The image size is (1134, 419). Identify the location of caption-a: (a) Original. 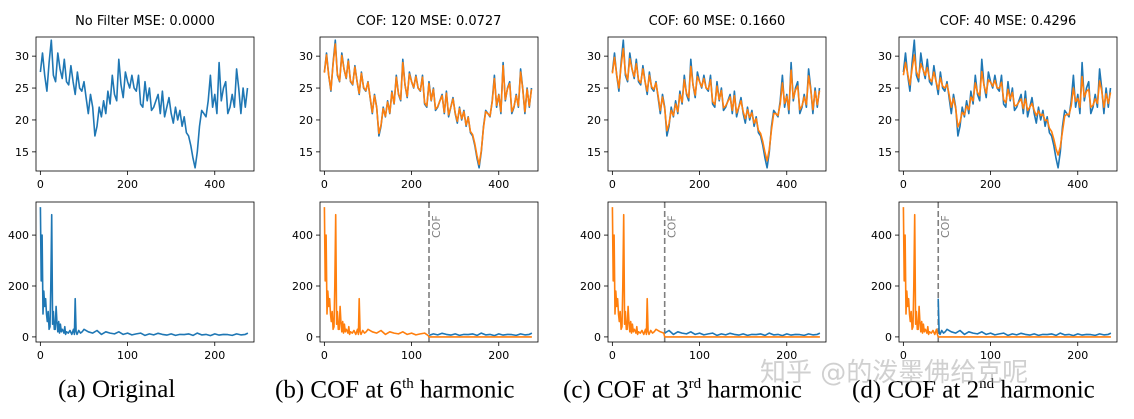
(117, 389).